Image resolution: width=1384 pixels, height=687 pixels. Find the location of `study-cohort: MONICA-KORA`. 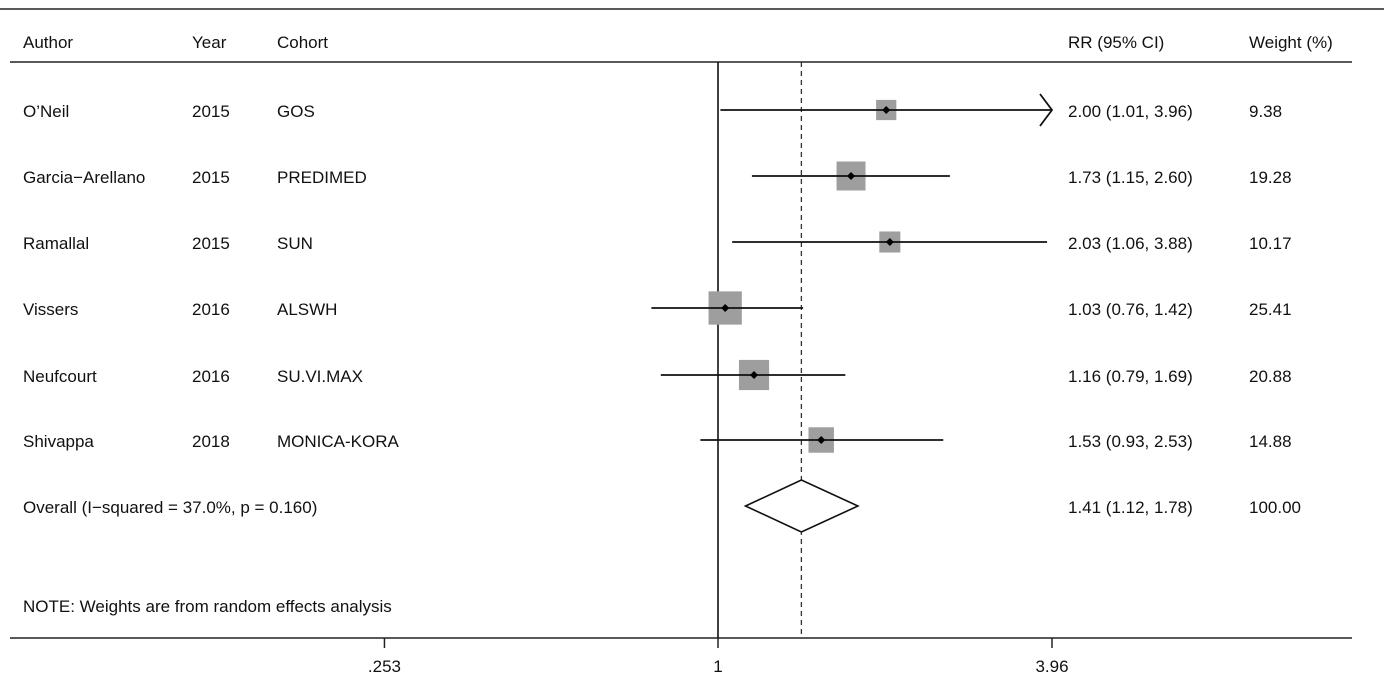

study-cohort: MONICA-KORA is located at coordinates (338, 441).